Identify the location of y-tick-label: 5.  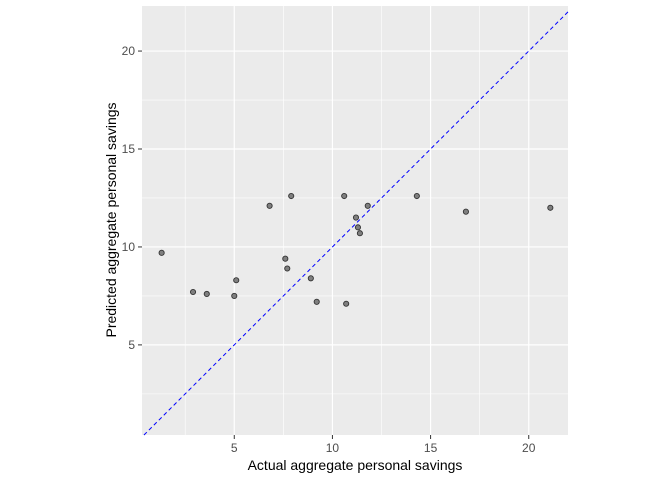
(131, 345).